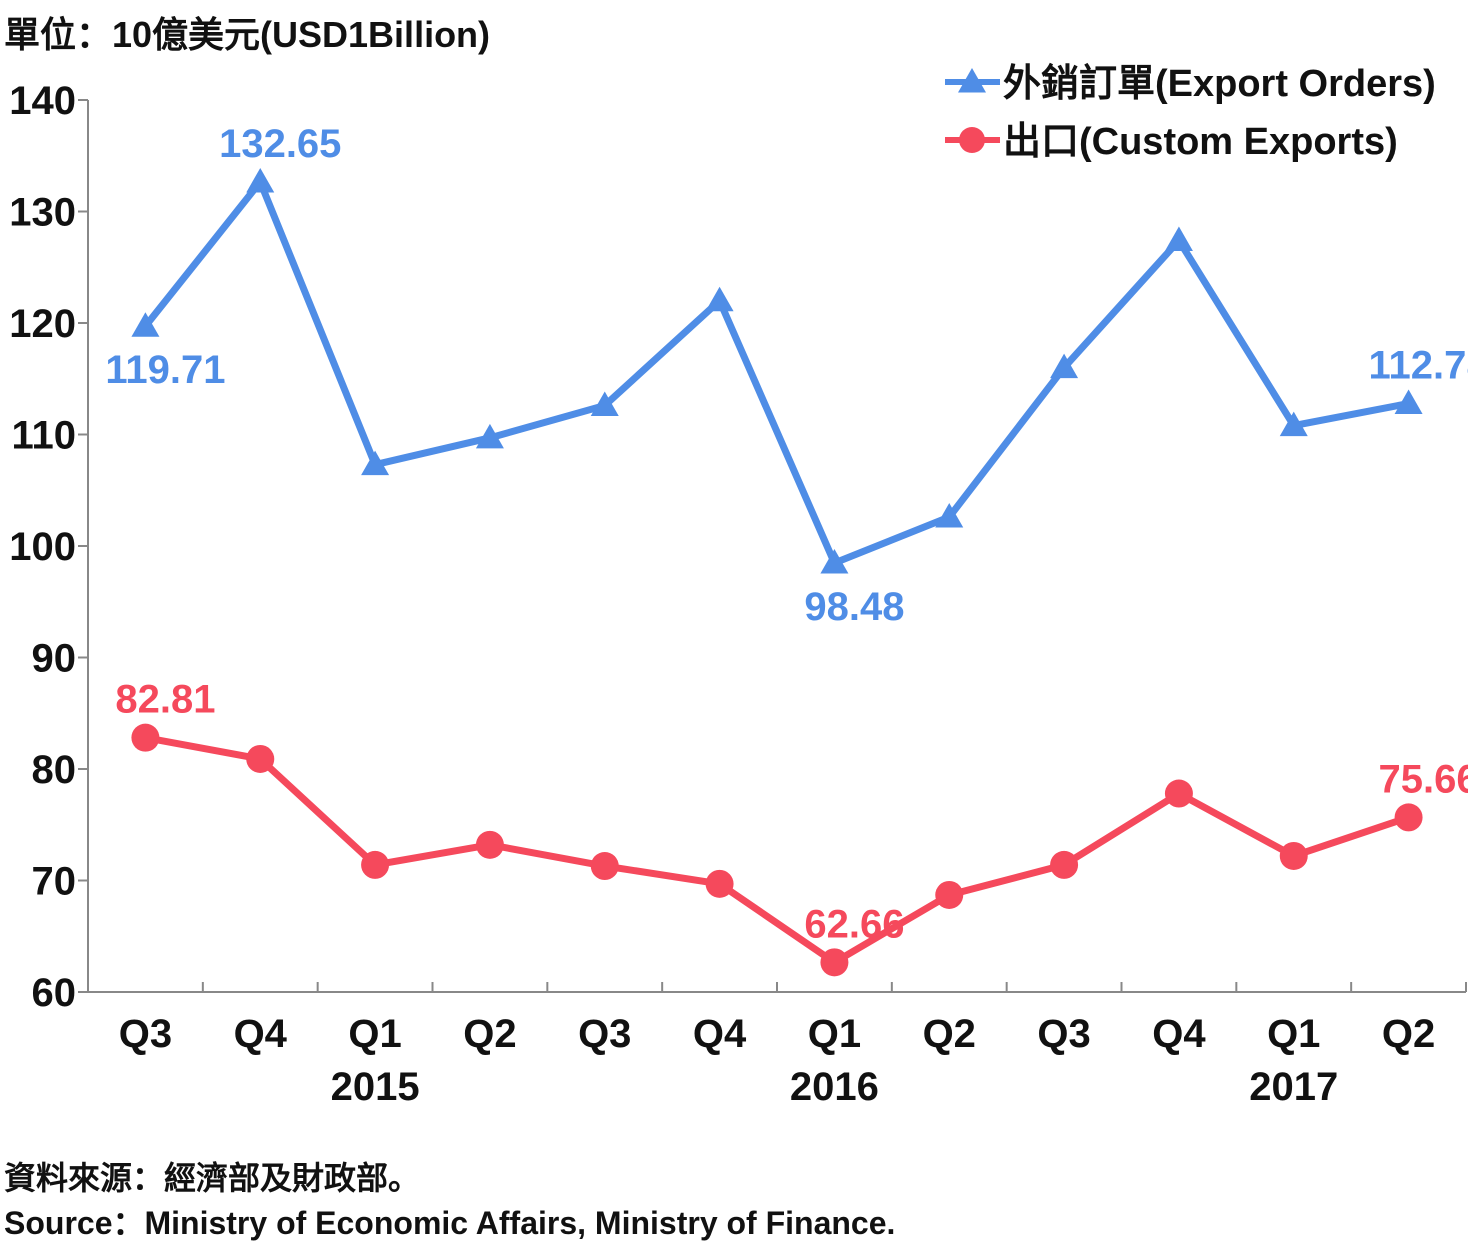  What do you see at coordinates (42, 547) in the screenshot?
I see `y-tick-label: 100` at bounding box center [42, 547].